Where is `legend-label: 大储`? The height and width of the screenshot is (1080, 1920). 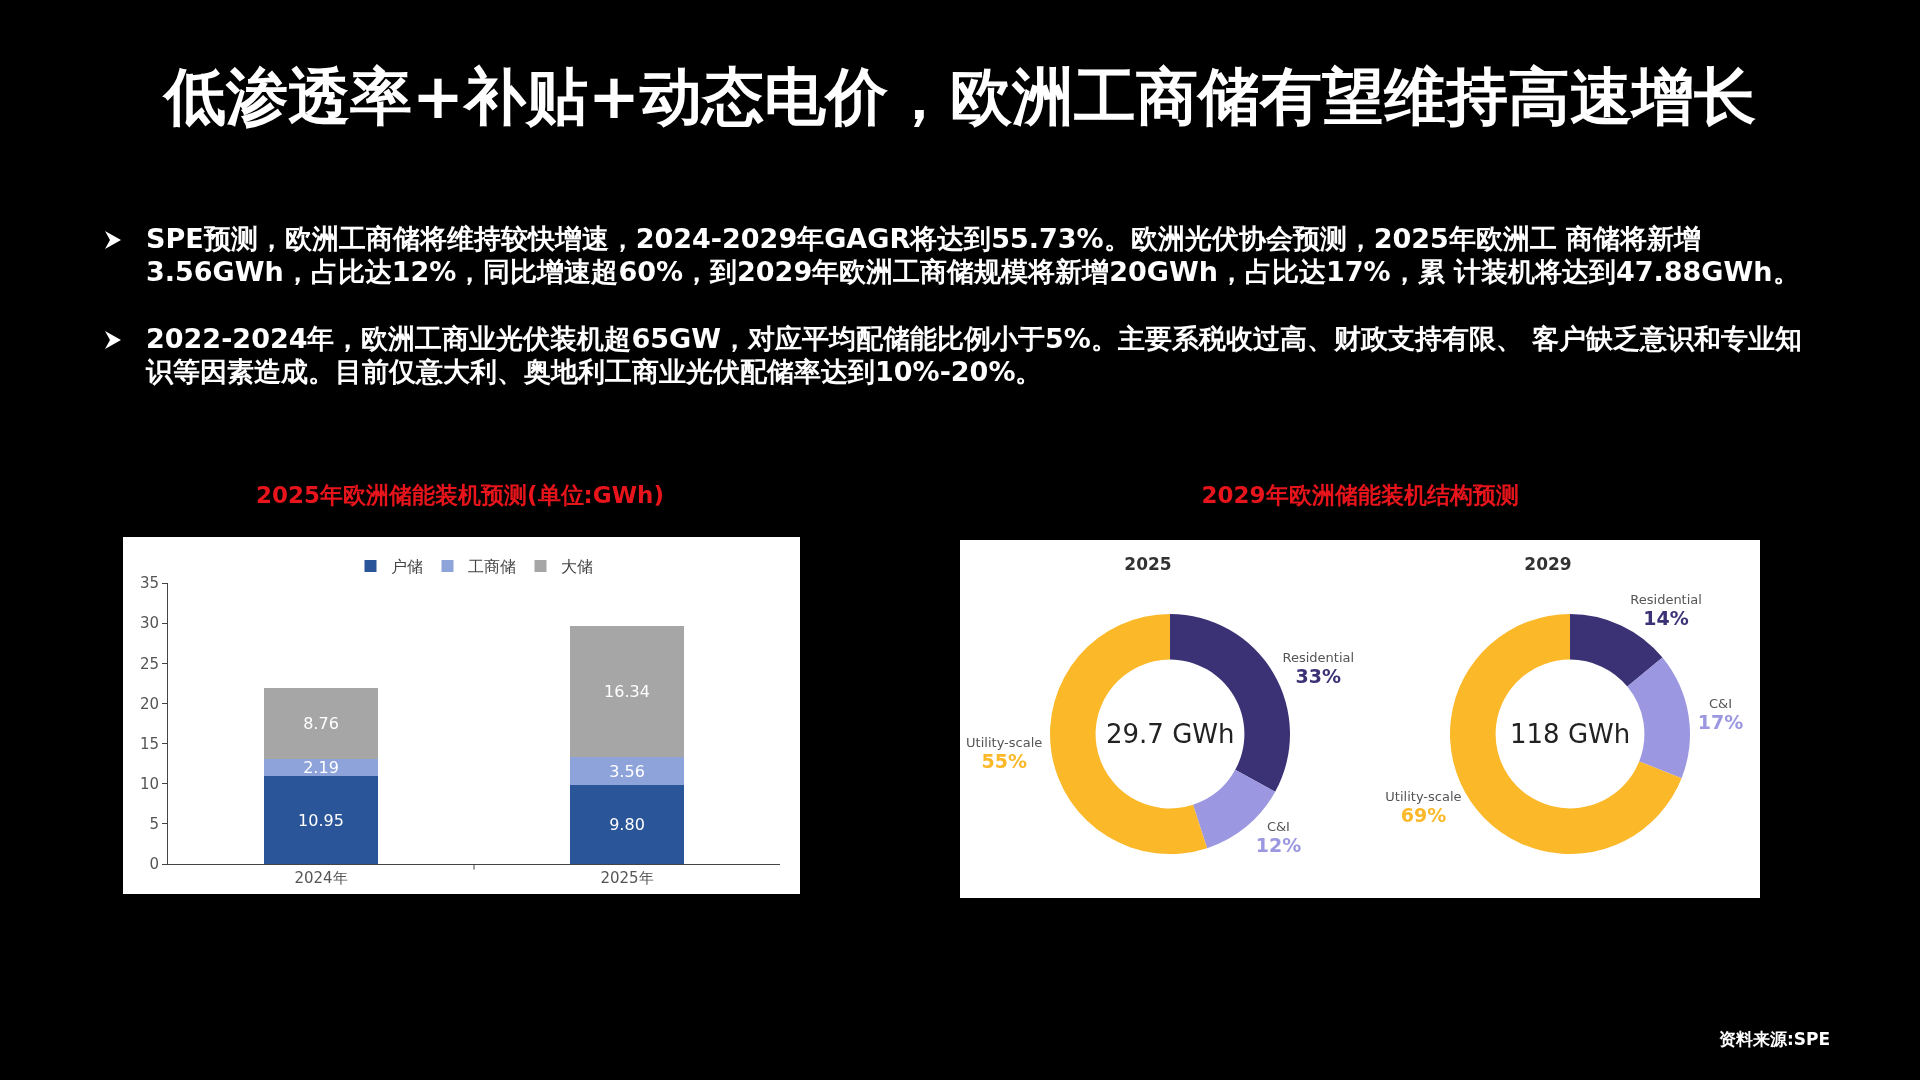 legend-label: 大储 is located at coordinates (576, 567).